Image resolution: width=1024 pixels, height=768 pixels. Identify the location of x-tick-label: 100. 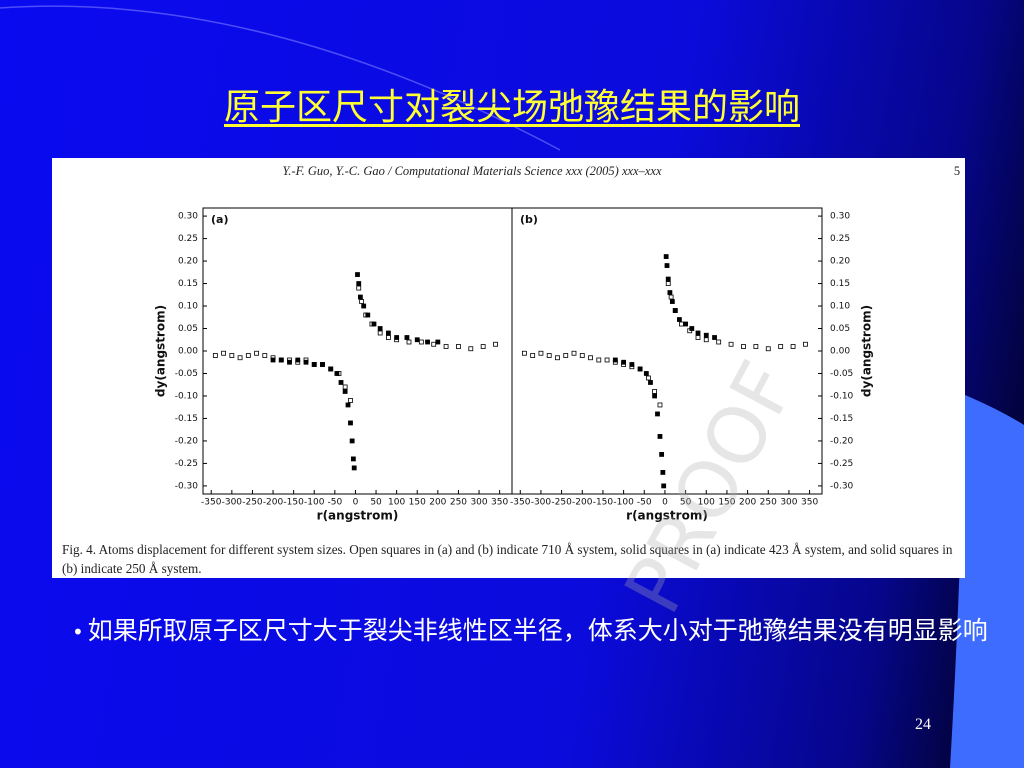
(706, 503).